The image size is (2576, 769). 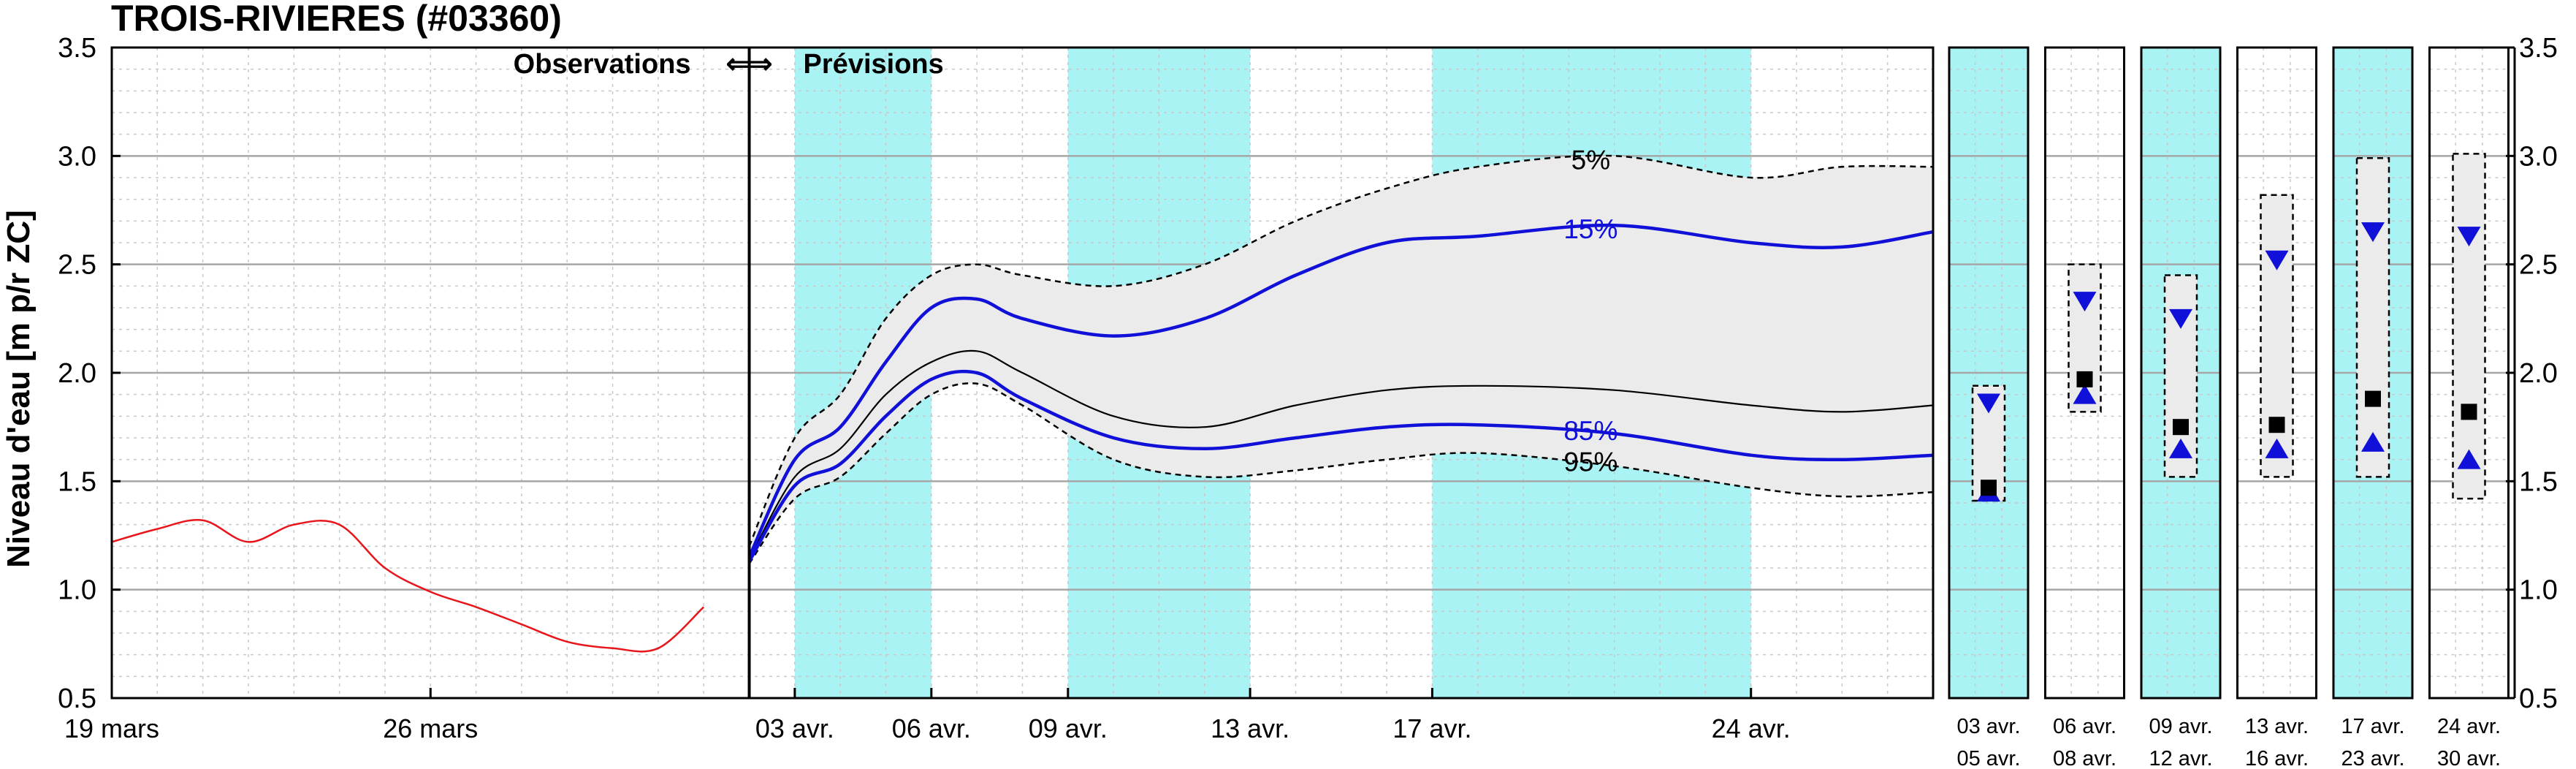 What do you see at coordinates (408, 585) in the screenshot?
I see `series-line-observed` at bounding box center [408, 585].